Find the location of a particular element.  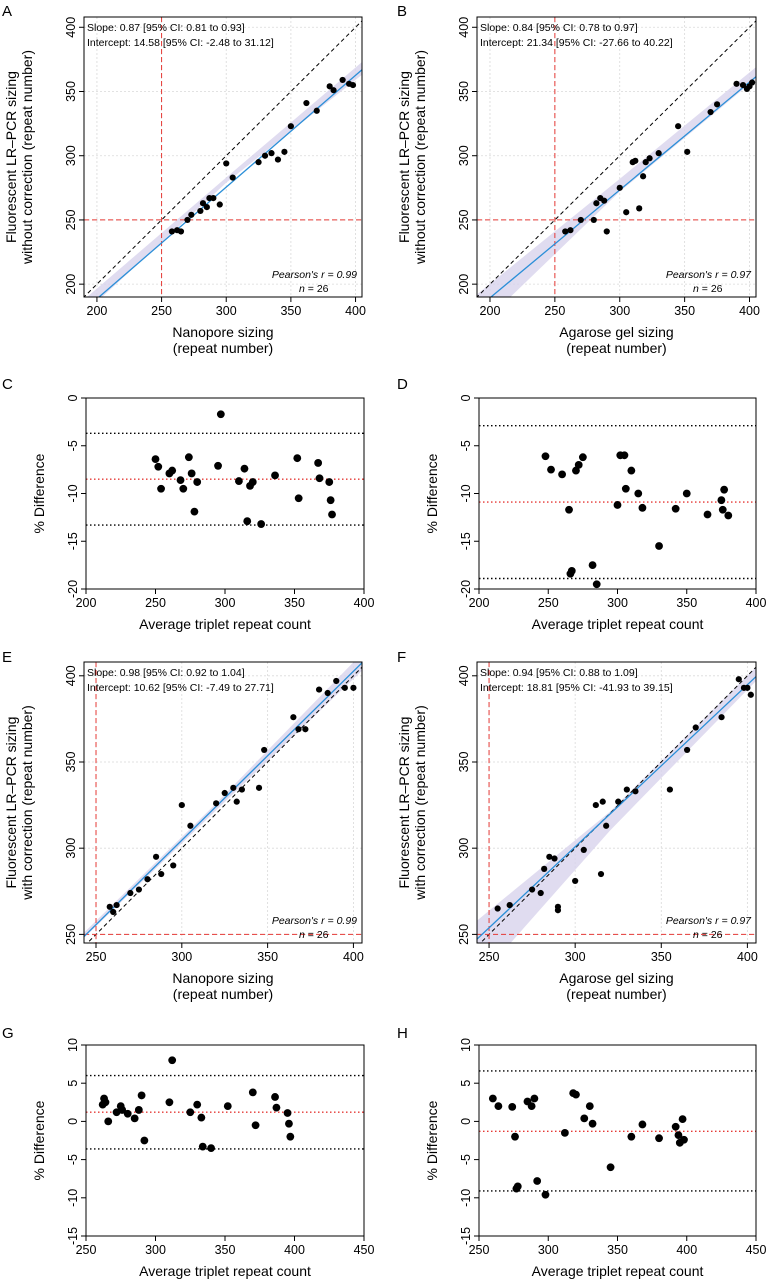

y-tick-label: 400 is located at coordinates (71, 675).